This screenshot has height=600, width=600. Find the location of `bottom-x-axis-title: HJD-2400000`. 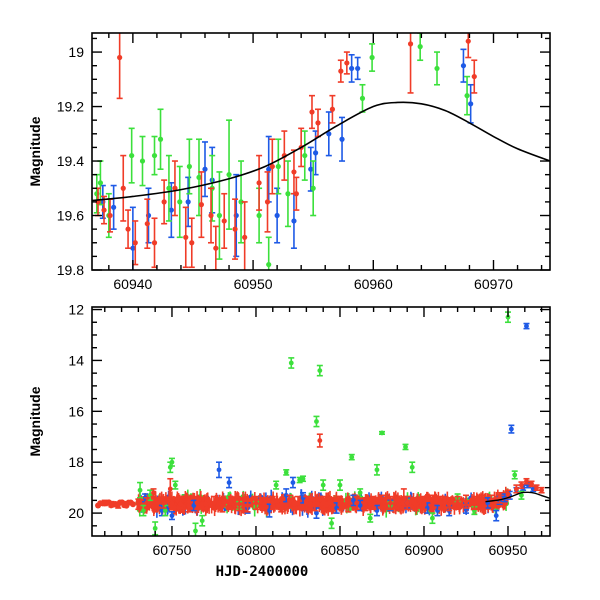

bottom-x-axis-title: HJD-2400000 is located at coordinates (262, 572).